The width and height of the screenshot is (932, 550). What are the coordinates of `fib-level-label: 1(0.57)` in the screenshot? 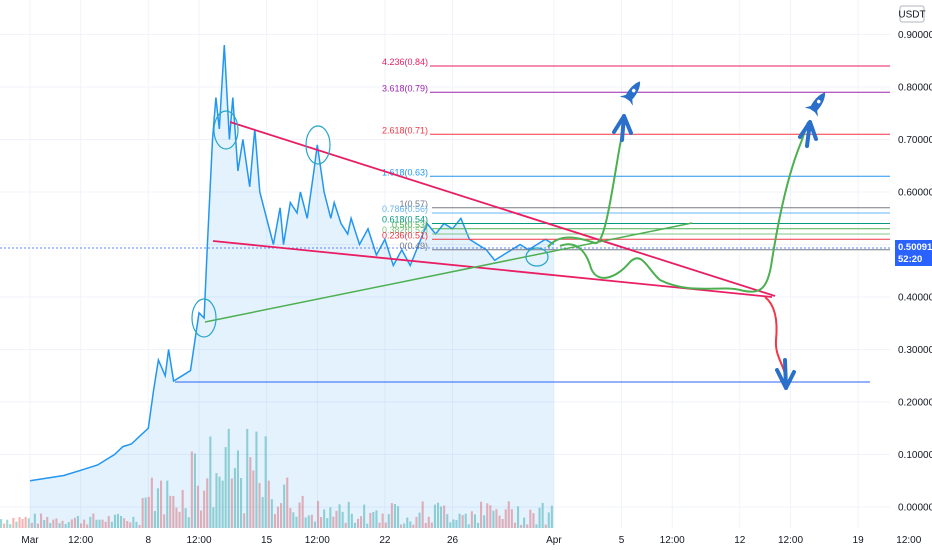 It's located at (413, 204).